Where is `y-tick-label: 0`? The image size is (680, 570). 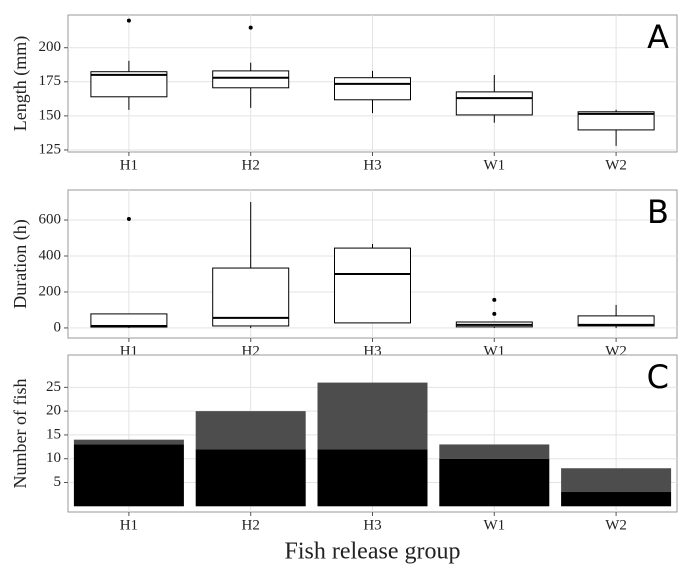 y-tick-label: 0 is located at coordinates (58, 327).